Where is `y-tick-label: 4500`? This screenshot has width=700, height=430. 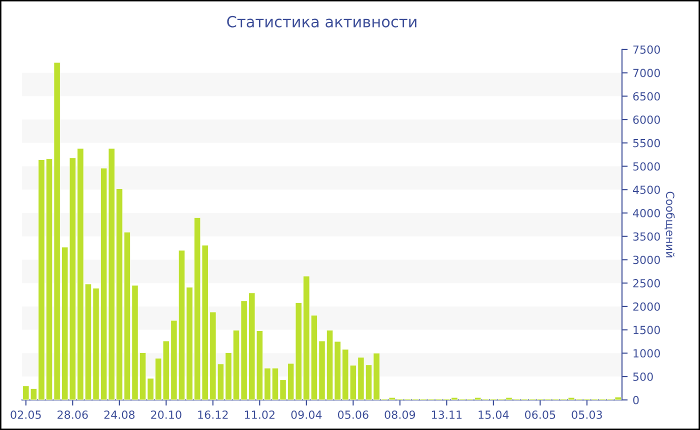 y-tick-label: 4500 is located at coordinates (646, 190).